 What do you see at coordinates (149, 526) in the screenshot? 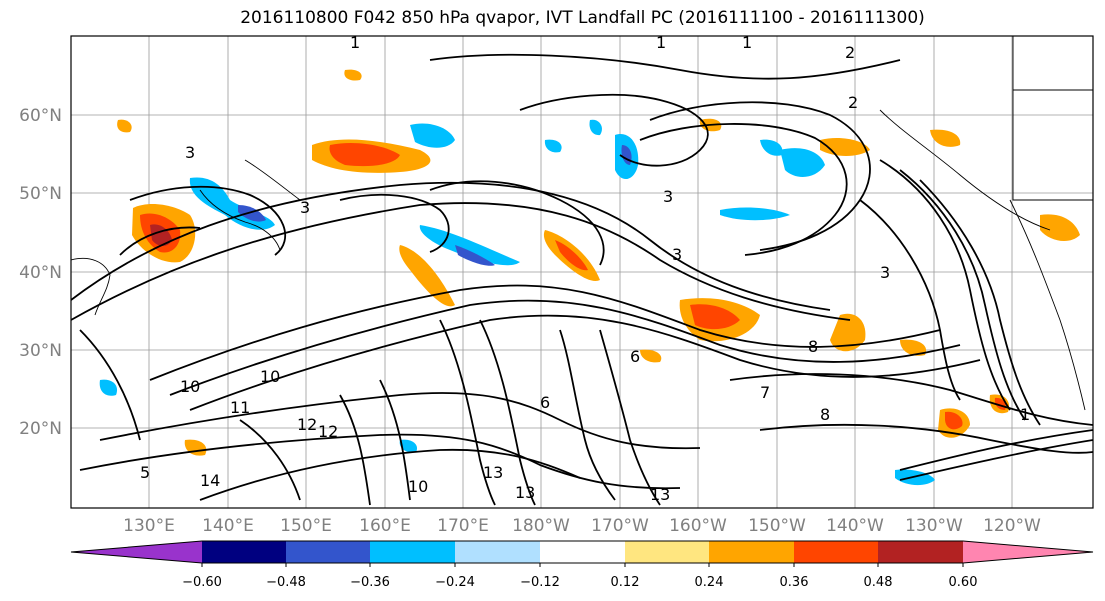
I see `longitude-label: 130°E` at bounding box center [149, 526].